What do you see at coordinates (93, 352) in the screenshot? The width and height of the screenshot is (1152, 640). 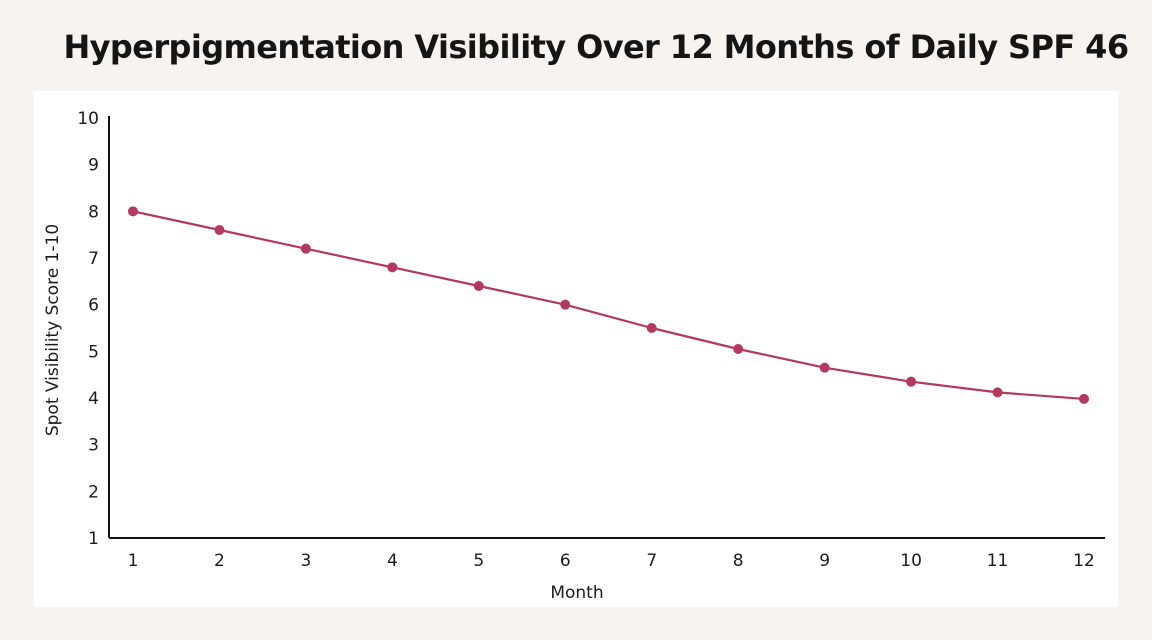 I see `y-tick-label: 5` at bounding box center [93, 352].